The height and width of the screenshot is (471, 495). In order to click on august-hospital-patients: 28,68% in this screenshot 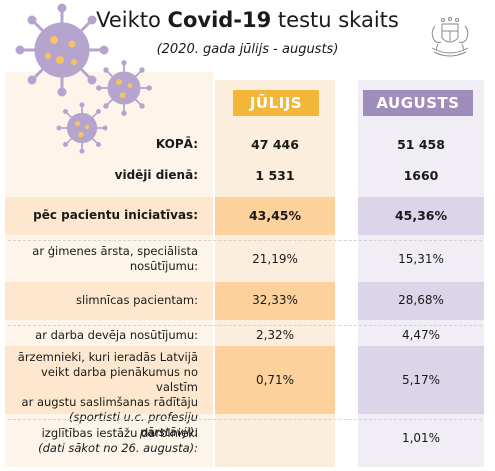, I will do `click(421, 300)`.